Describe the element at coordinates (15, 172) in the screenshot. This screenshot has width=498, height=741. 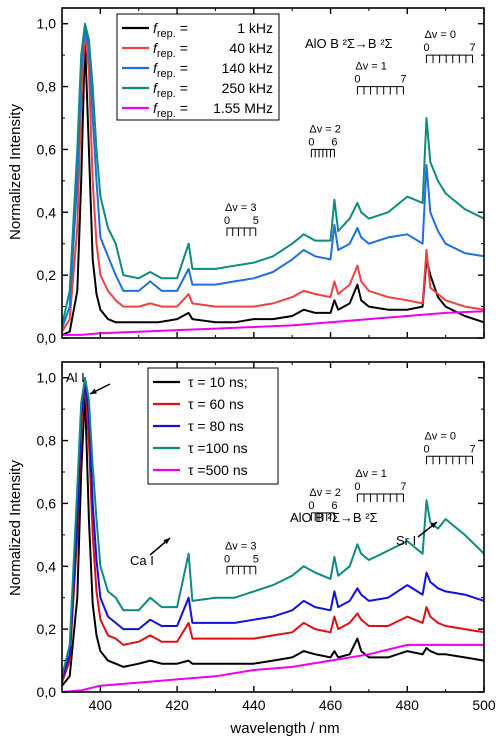
I see `y-axis-label-top: Normalized Intensity` at that location.